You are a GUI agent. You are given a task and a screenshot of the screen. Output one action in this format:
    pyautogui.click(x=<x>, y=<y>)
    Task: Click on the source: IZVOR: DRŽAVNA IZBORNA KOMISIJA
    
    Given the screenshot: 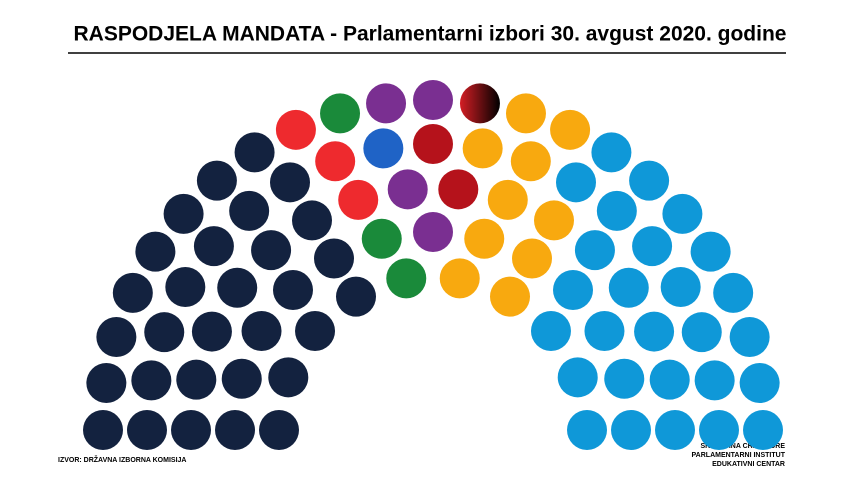 What is the action you would take?
    pyautogui.click(x=122, y=459)
    